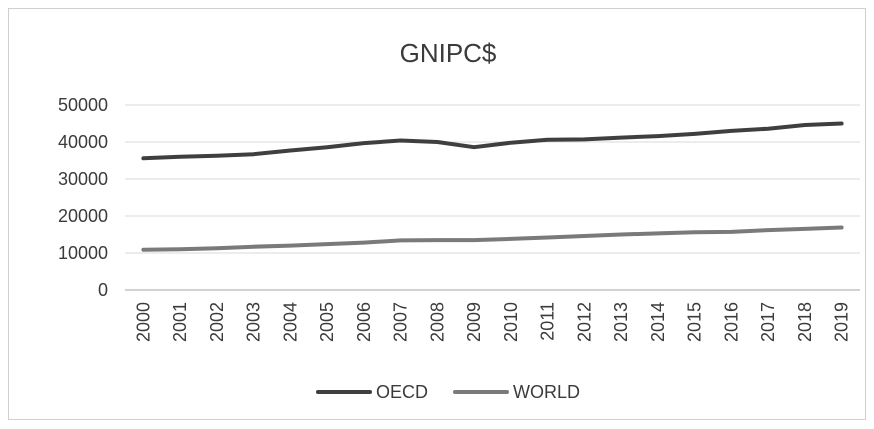 The image size is (874, 429). Describe the element at coordinates (143, 322) in the screenshot. I see `x-tick-label: 2000` at that location.